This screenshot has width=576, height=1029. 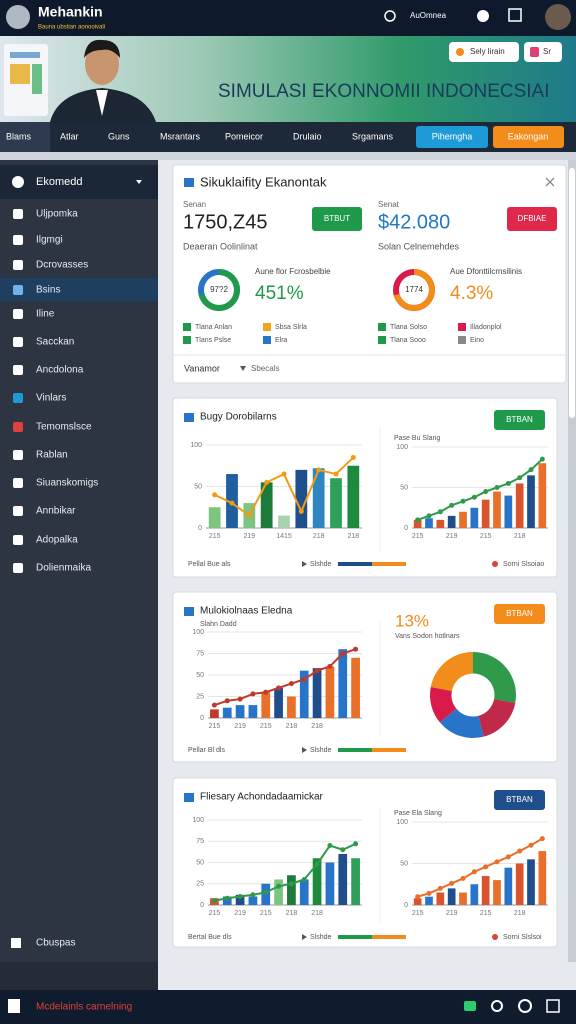 What do you see at coordinates (547, 51) in the screenshot?
I see `banner-button-label: Sr` at bounding box center [547, 51].